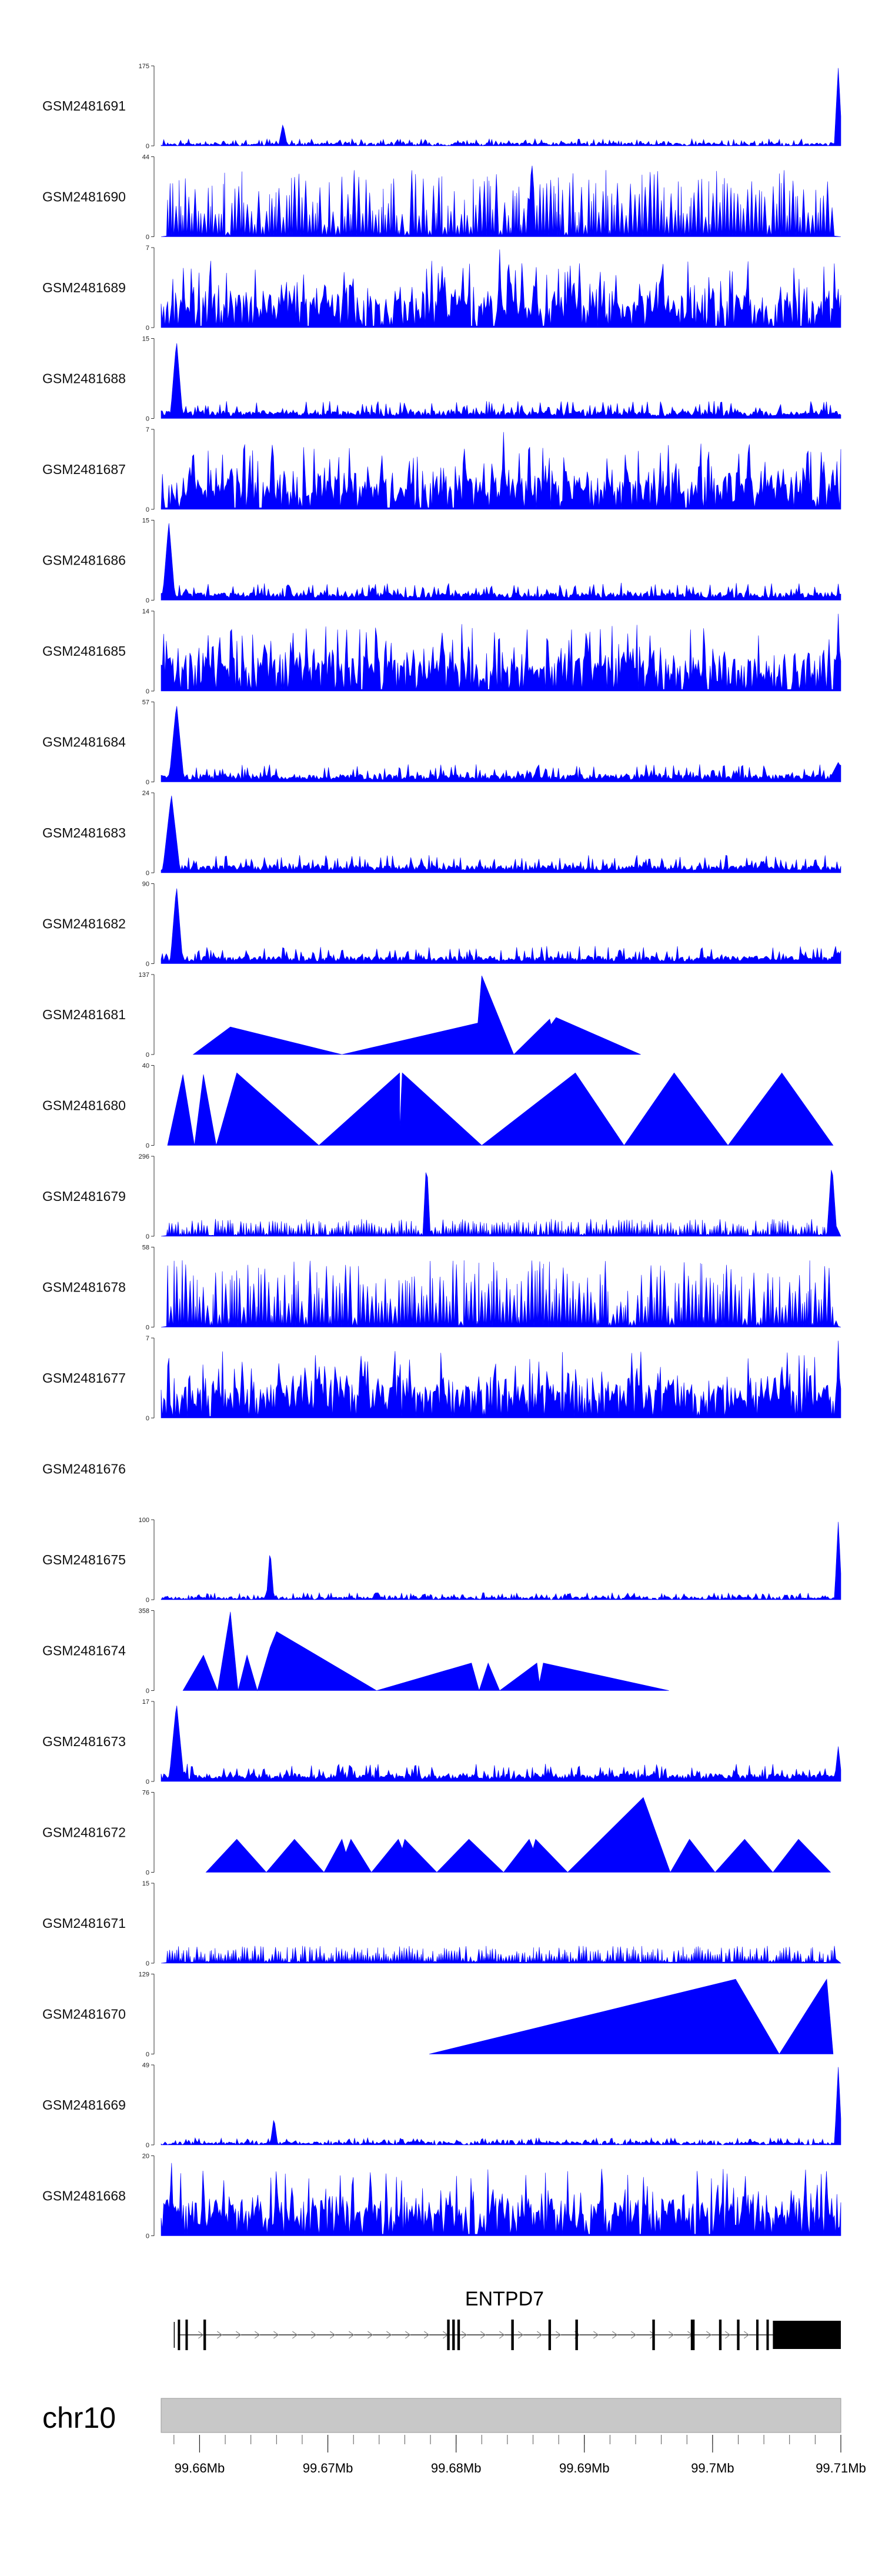 The image size is (882, 2576). What do you see at coordinates (84, 560) in the screenshot?
I see `track-label: GSM2481686` at bounding box center [84, 560].